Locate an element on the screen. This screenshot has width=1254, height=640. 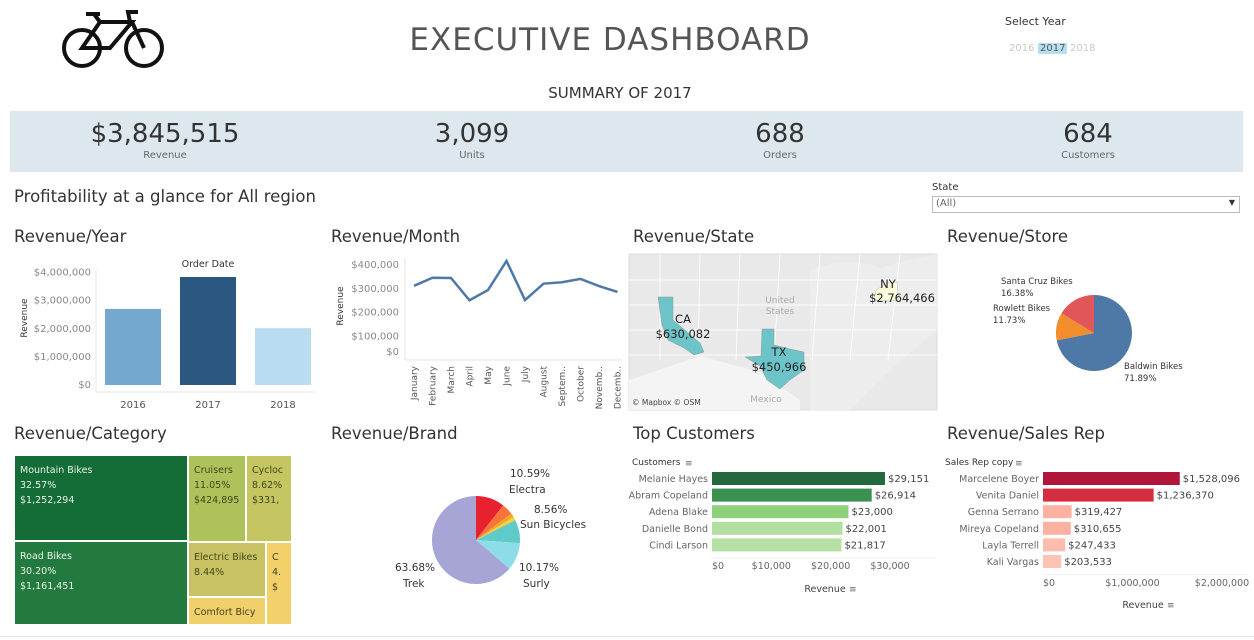
year-option-2017: 2017 is located at coordinates (1053, 48).